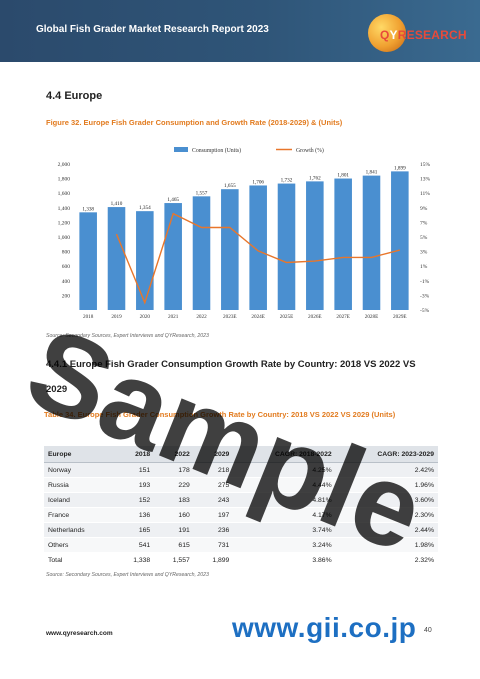  What do you see at coordinates (324, 627) in the screenshot?
I see `gii-watermark-url: www.gii.co.jp` at bounding box center [324, 627].